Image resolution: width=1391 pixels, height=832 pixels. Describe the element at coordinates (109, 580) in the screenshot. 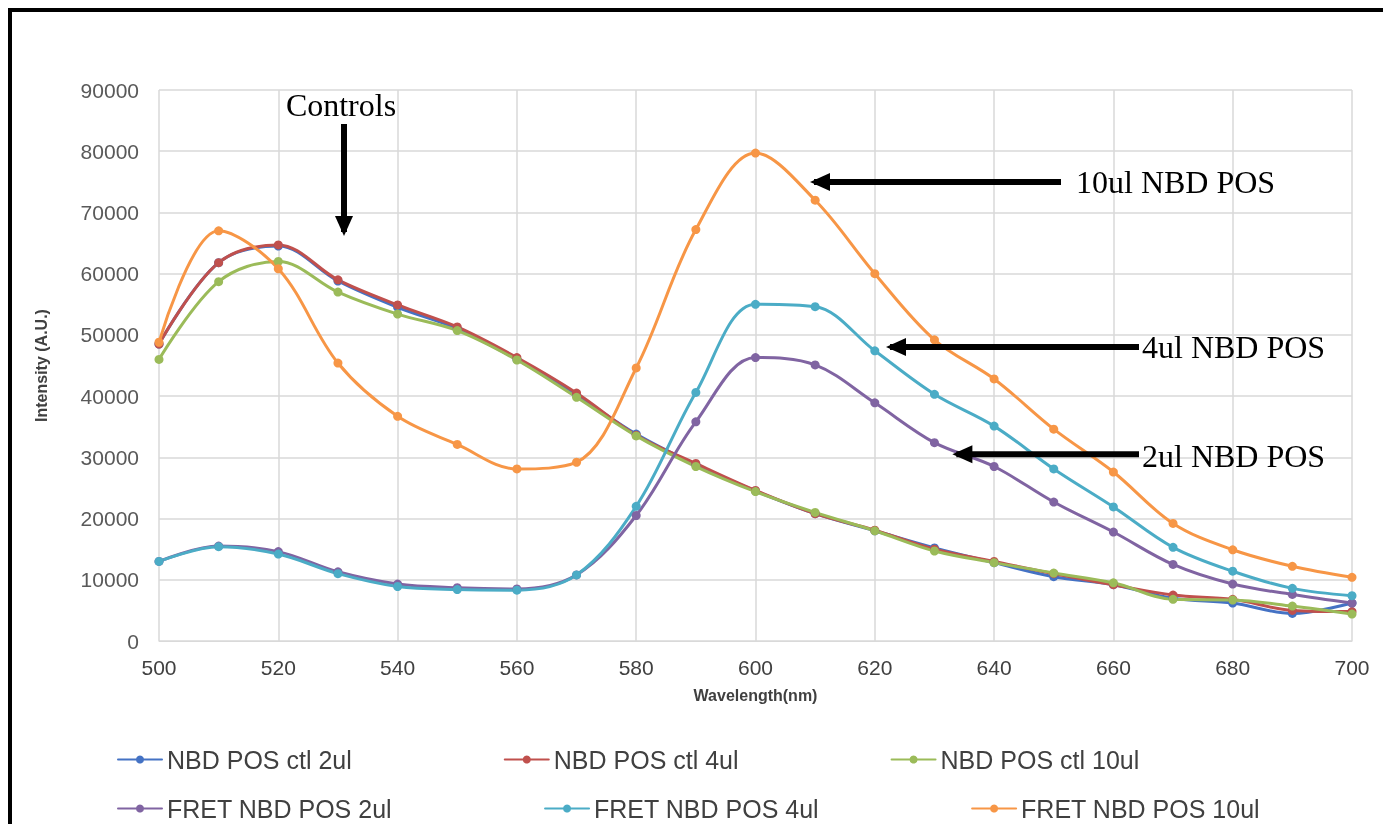

I see `y-tick-label: 10000` at that location.